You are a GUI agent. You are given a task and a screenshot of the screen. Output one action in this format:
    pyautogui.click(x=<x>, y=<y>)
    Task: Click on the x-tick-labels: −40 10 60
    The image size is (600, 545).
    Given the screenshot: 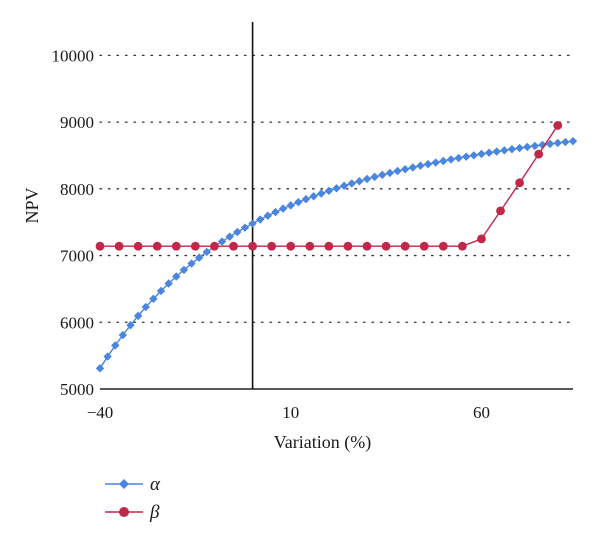 What is the action you would take?
    pyautogui.click(x=288, y=412)
    